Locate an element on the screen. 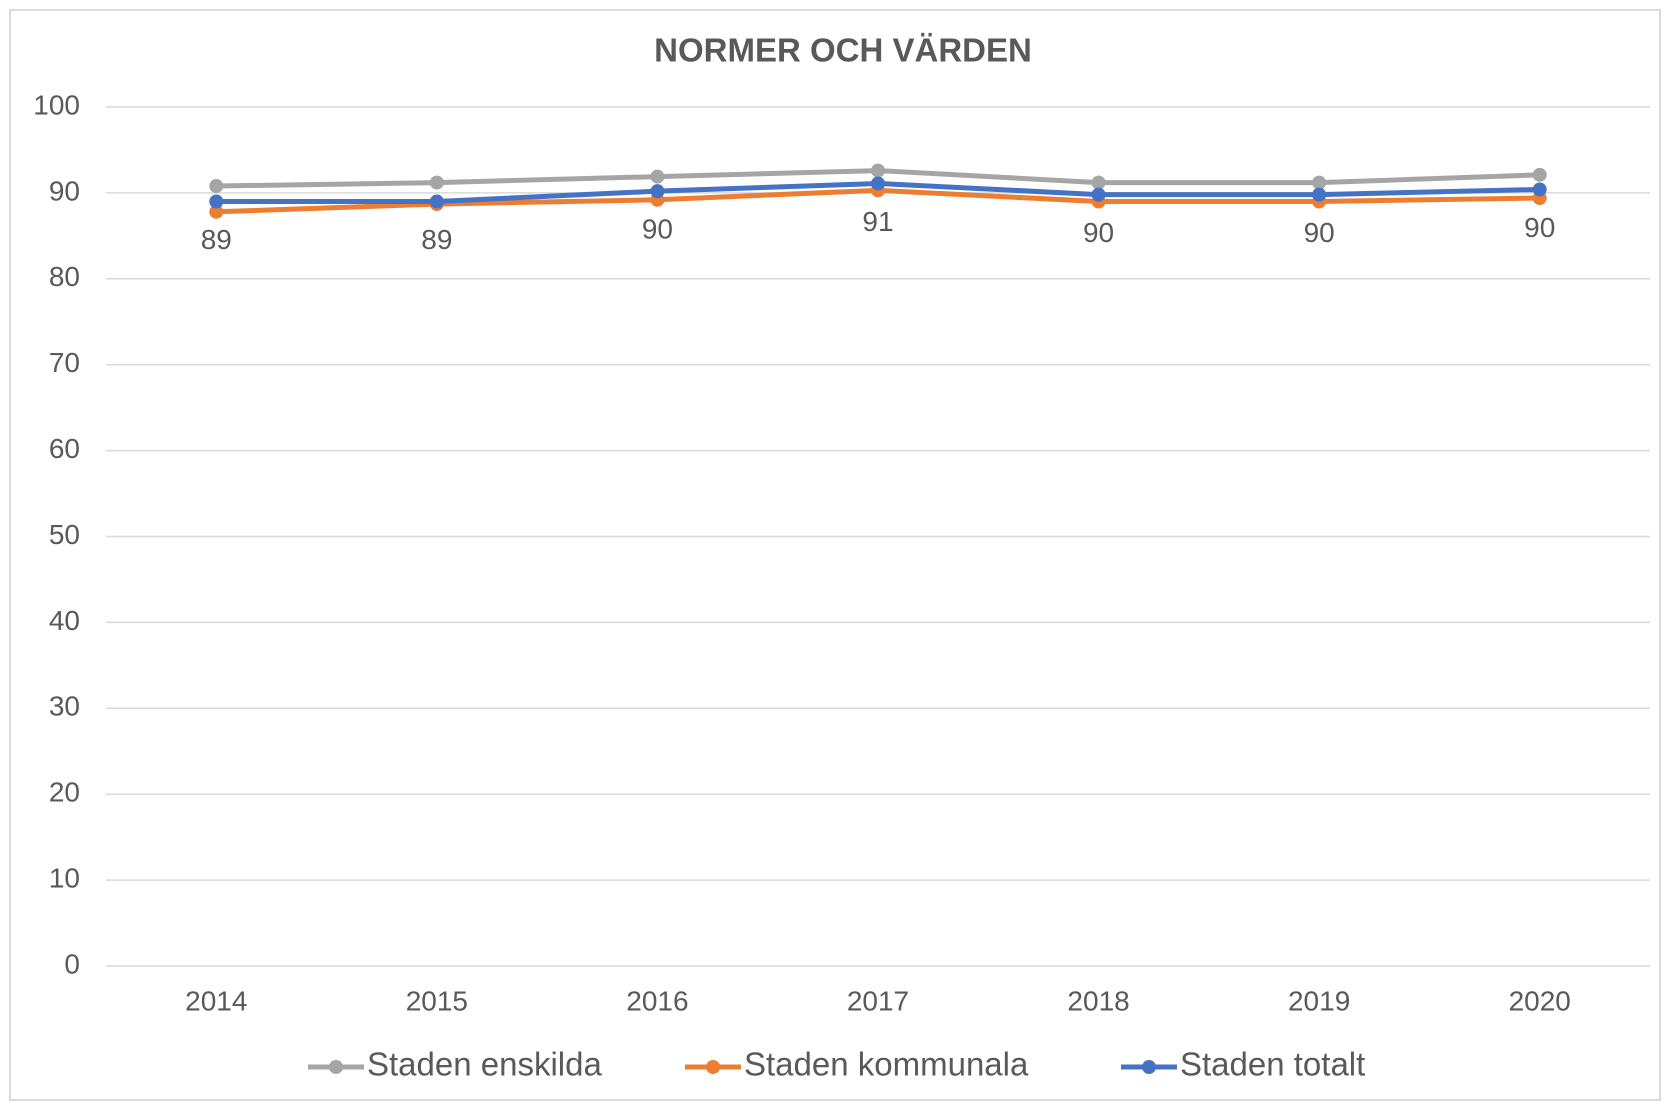 The height and width of the screenshot is (1106, 1666). y-tick-label: 90 is located at coordinates (64, 190).